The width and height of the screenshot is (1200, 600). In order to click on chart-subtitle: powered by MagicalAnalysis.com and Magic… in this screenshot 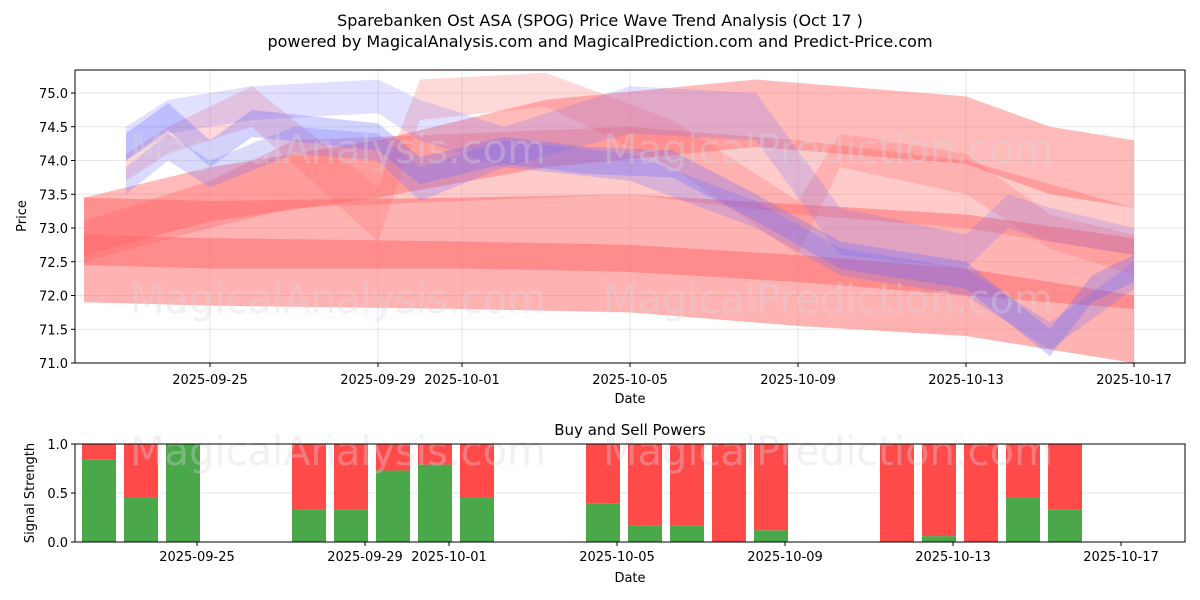, I will do `click(599, 41)`.